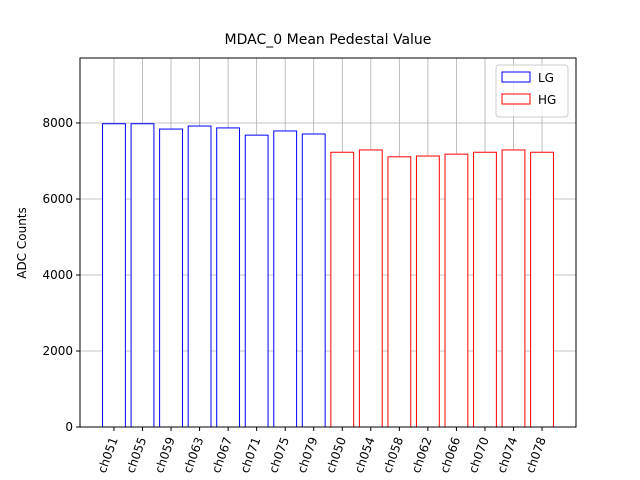 The height and width of the screenshot is (480, 640). Describe the element at coordinates (422, 455) in the screenshot. I see `x-tick-label: ch062` at that location.